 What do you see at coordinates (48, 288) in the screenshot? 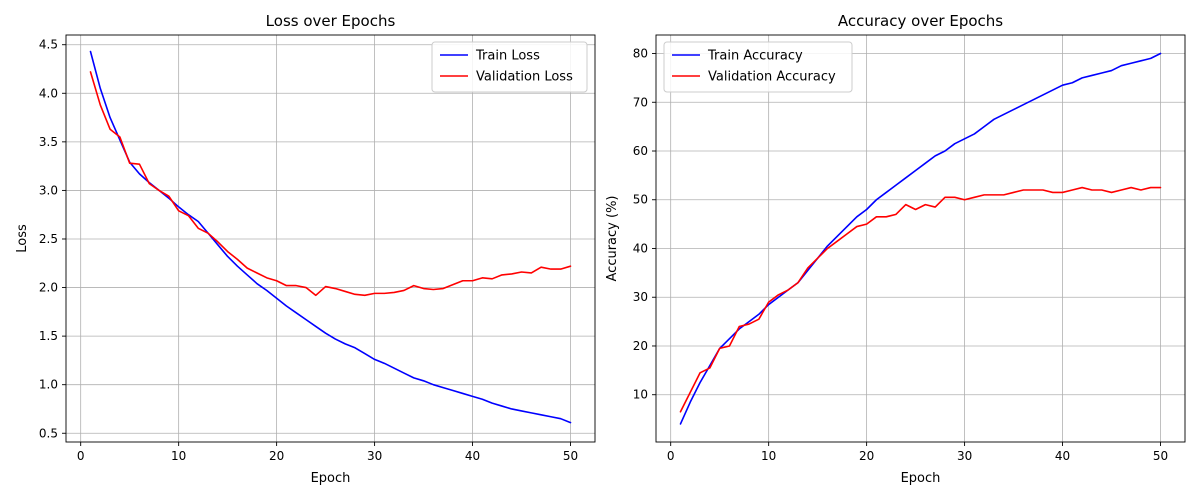
I see `y-tick-label: 2.0` at bounding box center [48, 288].